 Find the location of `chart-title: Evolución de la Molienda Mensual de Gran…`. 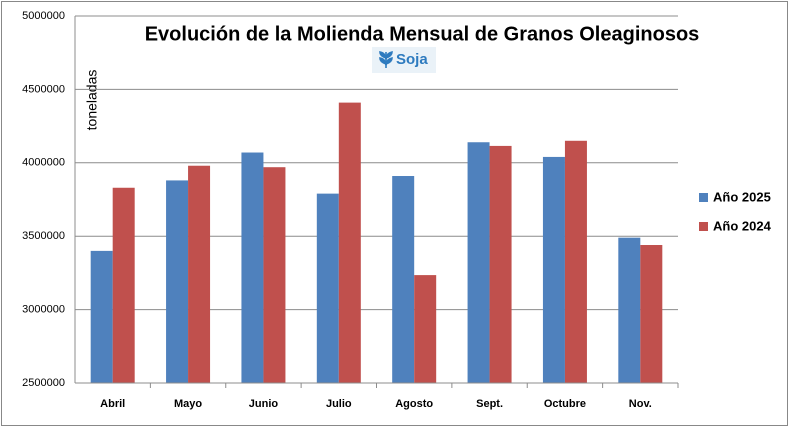

chart-title: Evolución de la Molienda Mensual de Gran… is located at coordinates (422, 34).